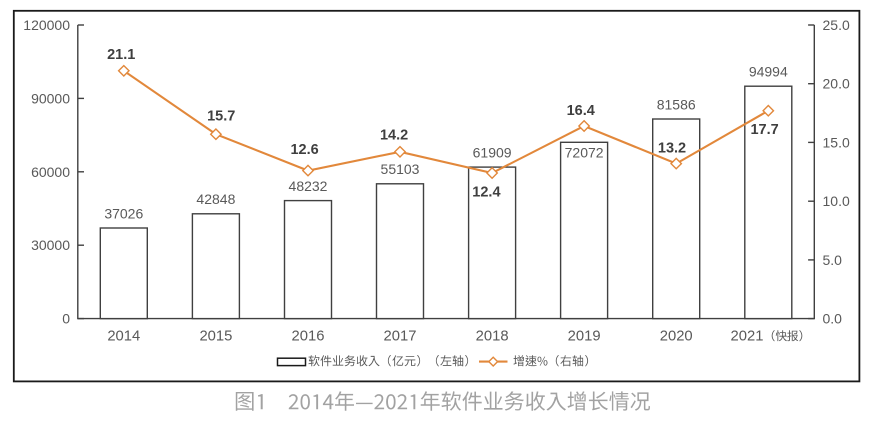 The height and width of the screenshot is (426, 876). Describe the element at coordinates (676, 104) in the screenshot. I see `svg-text: 81586` at that location.